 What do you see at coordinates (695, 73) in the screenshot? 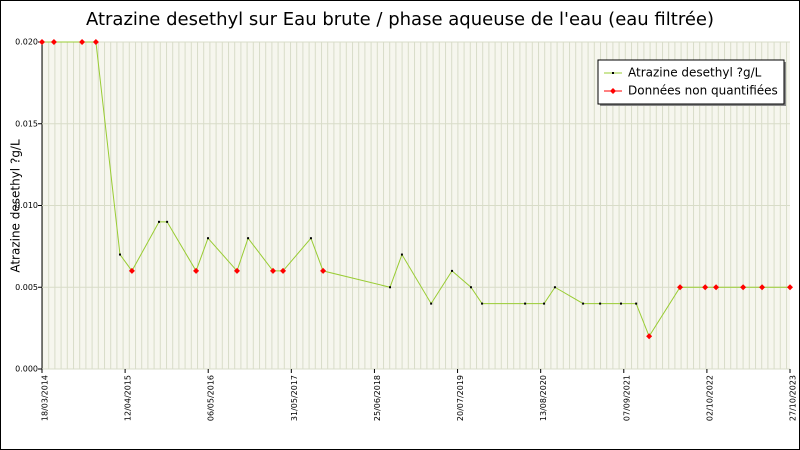
I see `legend-label: Atrazine desethyl ?g/L` at bounding box center [695, 73].